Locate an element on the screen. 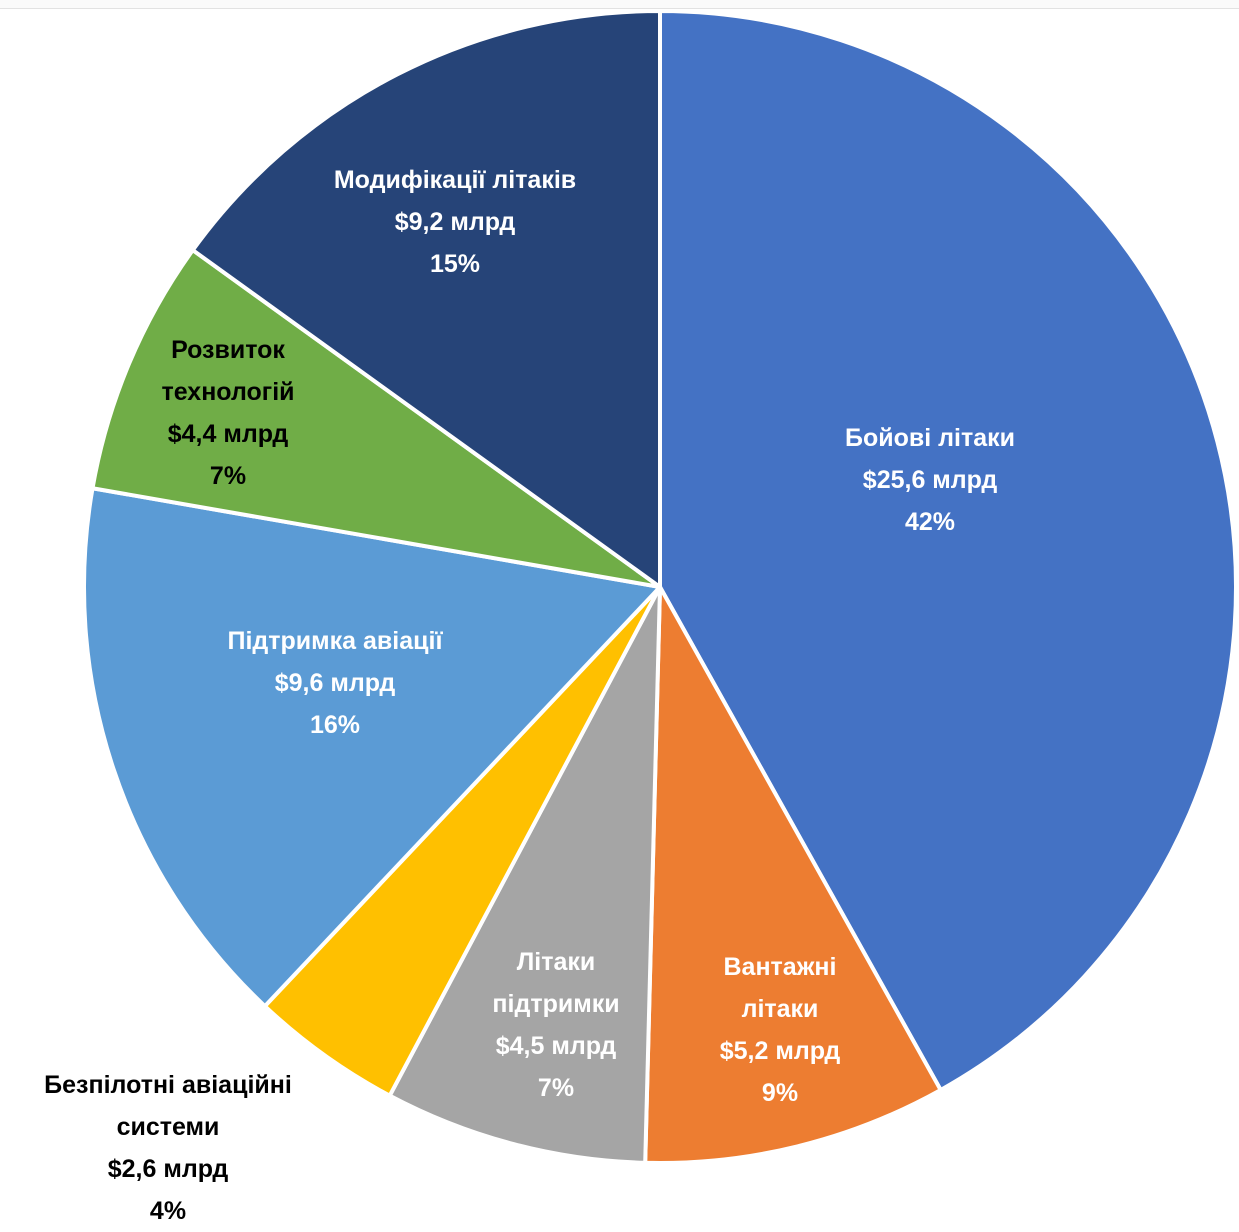  pie-label-4: Підтримка авіації $9,6 млрд 16% is located at coordinates (336, 683).